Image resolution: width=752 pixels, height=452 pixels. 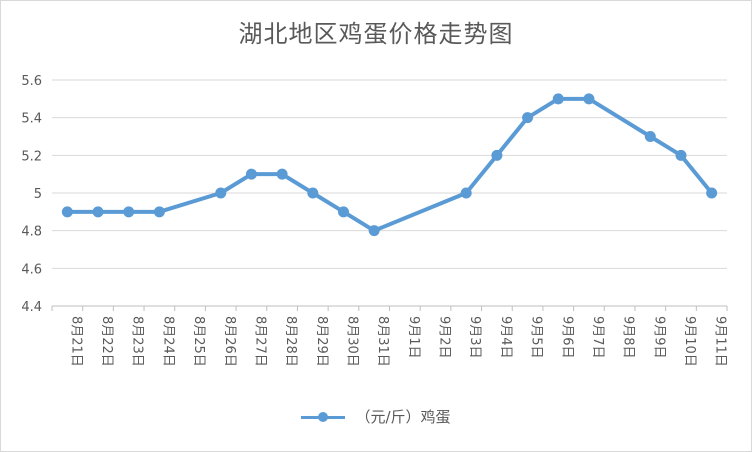 What do you see at coordinates (31, 119) in the screenshot?
I see `y-tick-label: 5.4` at bounding box center [31, 119].